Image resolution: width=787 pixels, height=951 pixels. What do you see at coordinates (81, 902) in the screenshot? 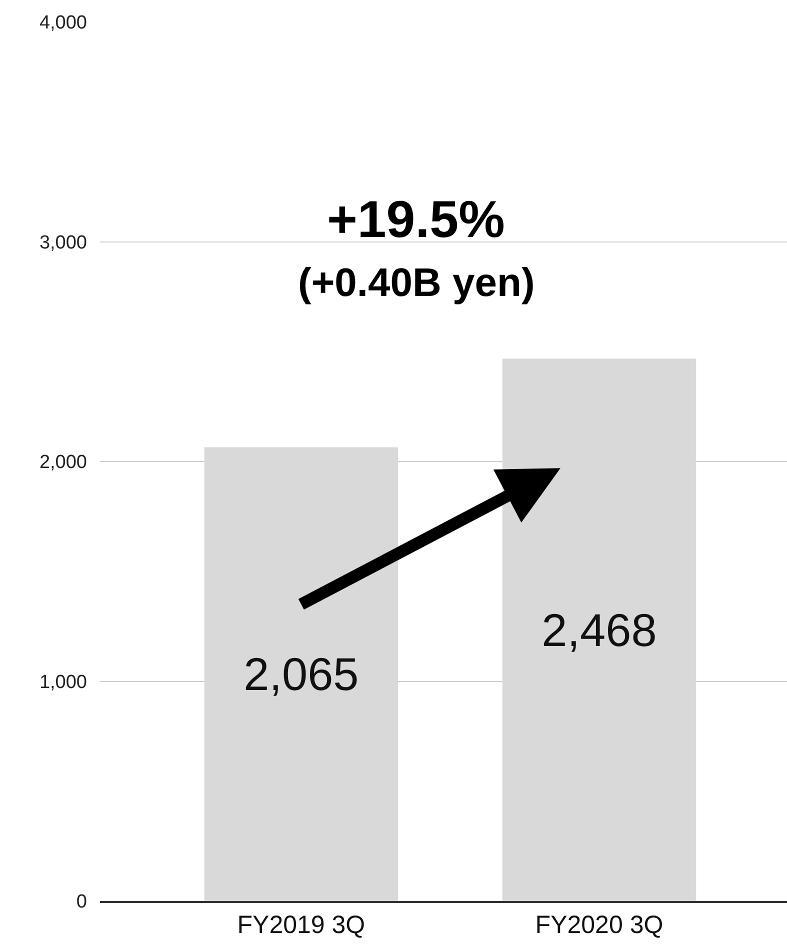
I see `y-tick-label: 0` at bounding box center [81, 902].